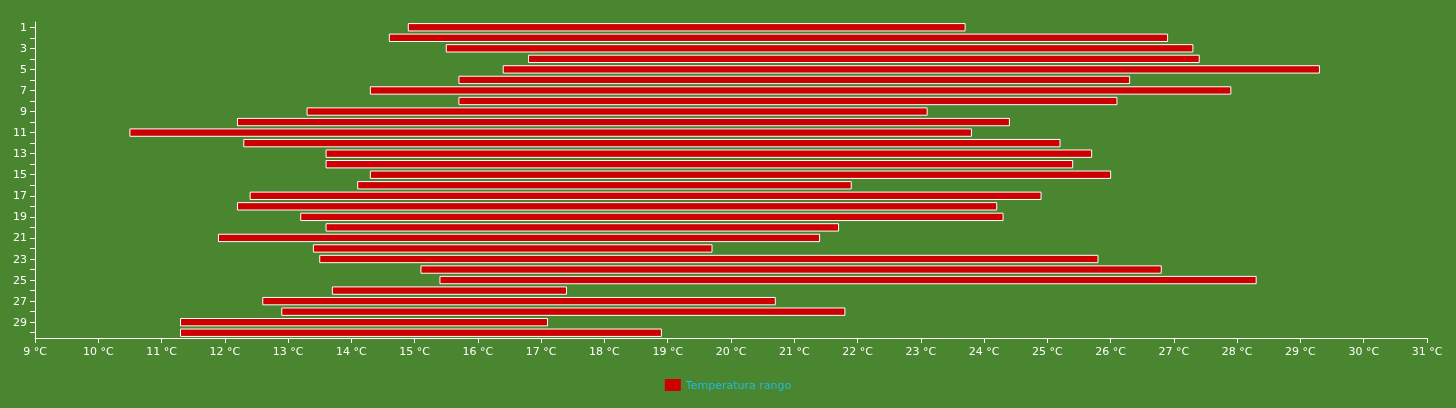  What do you see at coordinates (288, 351) in the screenshot?
I see `x-tick-label: 13 °C` at bounding box center [288, 351].